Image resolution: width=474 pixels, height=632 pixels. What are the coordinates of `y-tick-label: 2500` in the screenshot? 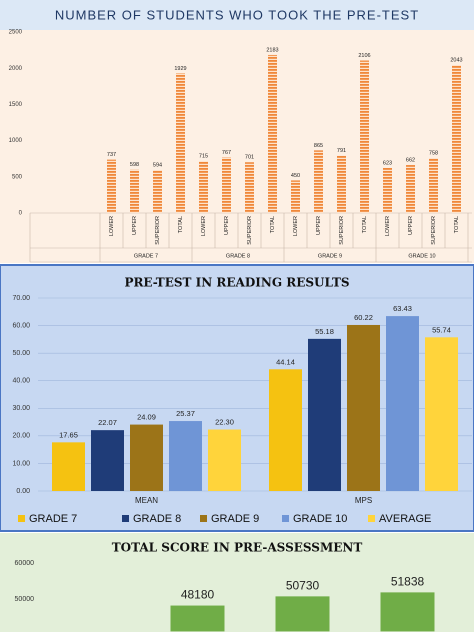 It's located at (16, 33).